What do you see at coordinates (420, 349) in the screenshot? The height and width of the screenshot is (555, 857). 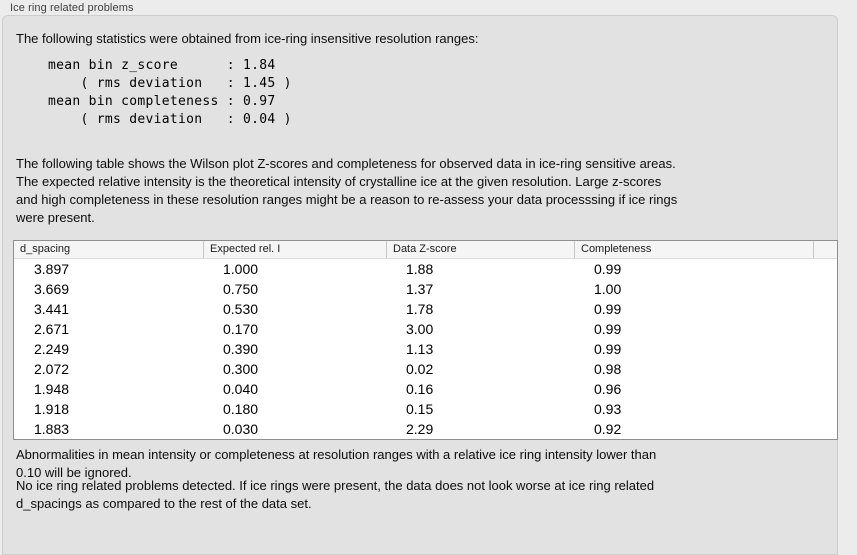 I see `table-cell: 1.13` at bounding box center [420, 349].